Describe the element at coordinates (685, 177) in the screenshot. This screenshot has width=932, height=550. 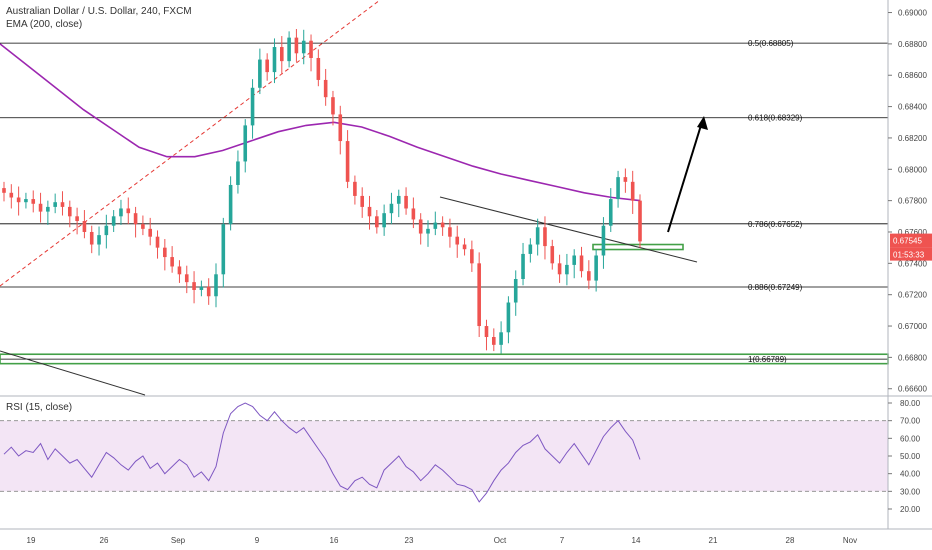
I see `projection-arrow-line` at that location.